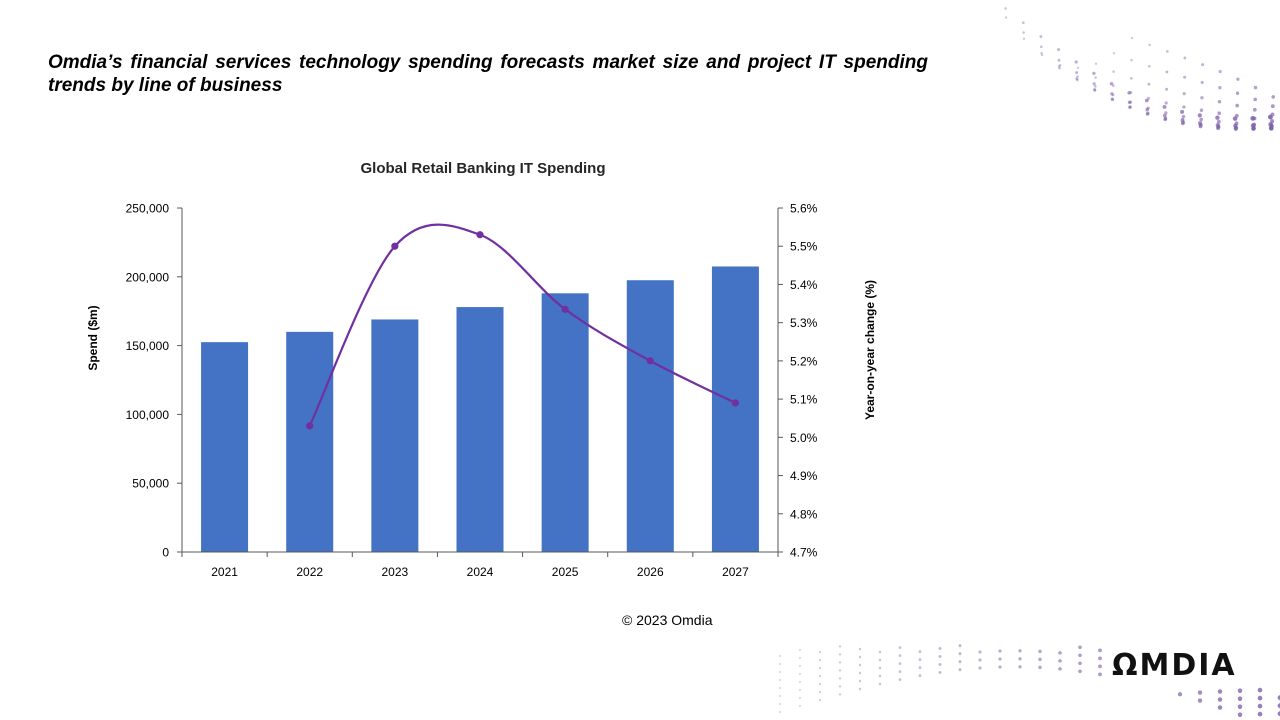  Describe the element at coordinates (224, 572) in the screenshot. I see `x-tick-label: 2021` at that location.